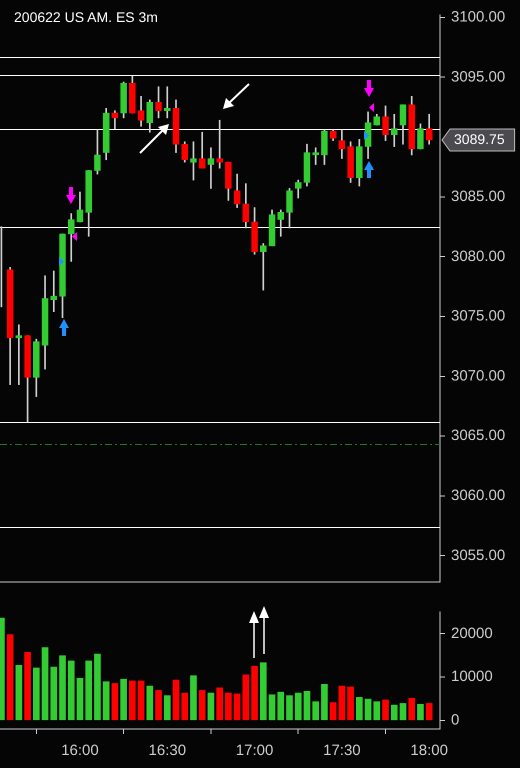  Describe the element at coordinates (478, 435) in the screenshot. I see `y-tick-label: 3065.00` at that location.